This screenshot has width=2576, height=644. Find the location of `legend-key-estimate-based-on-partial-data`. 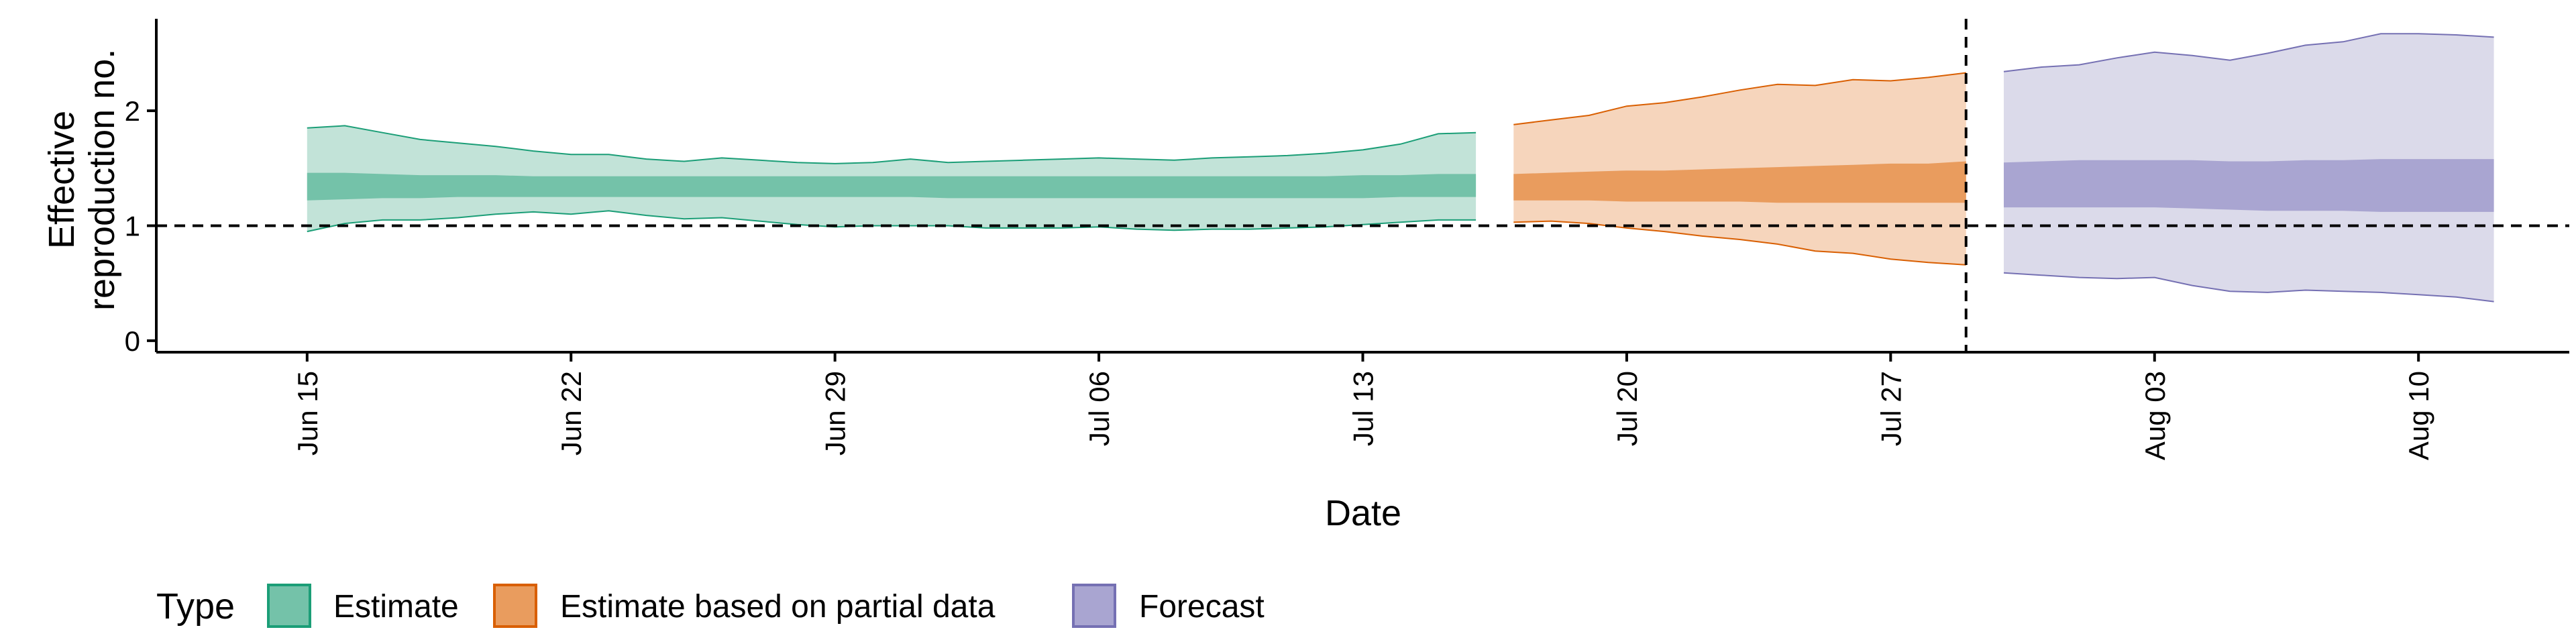

legend-key-estimate-based-on-partial-data is located at coordinates (515, 606).